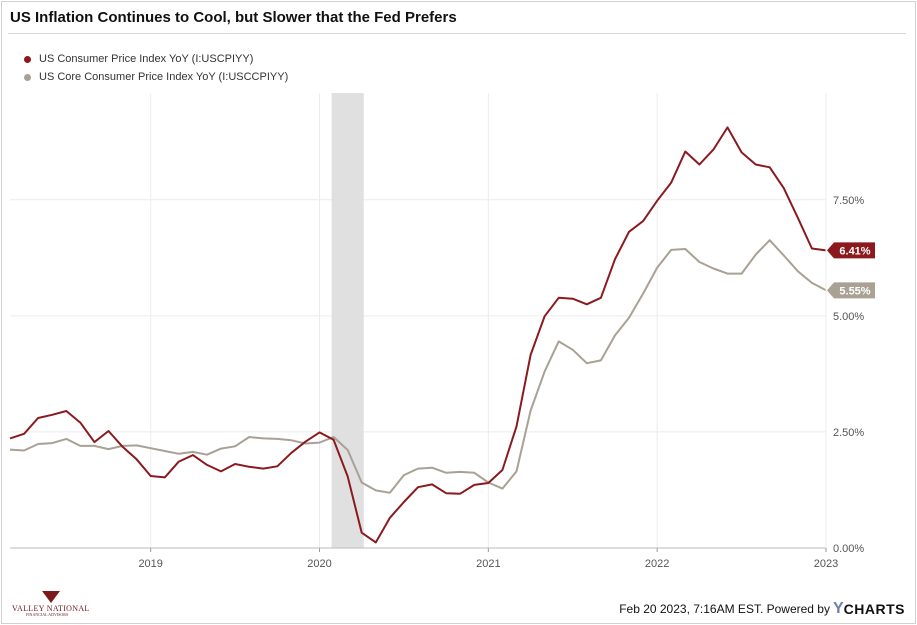  Describe the element at coordinates (488, 564) in the screenshot. I see `x-tick-label: 2021` at that location.